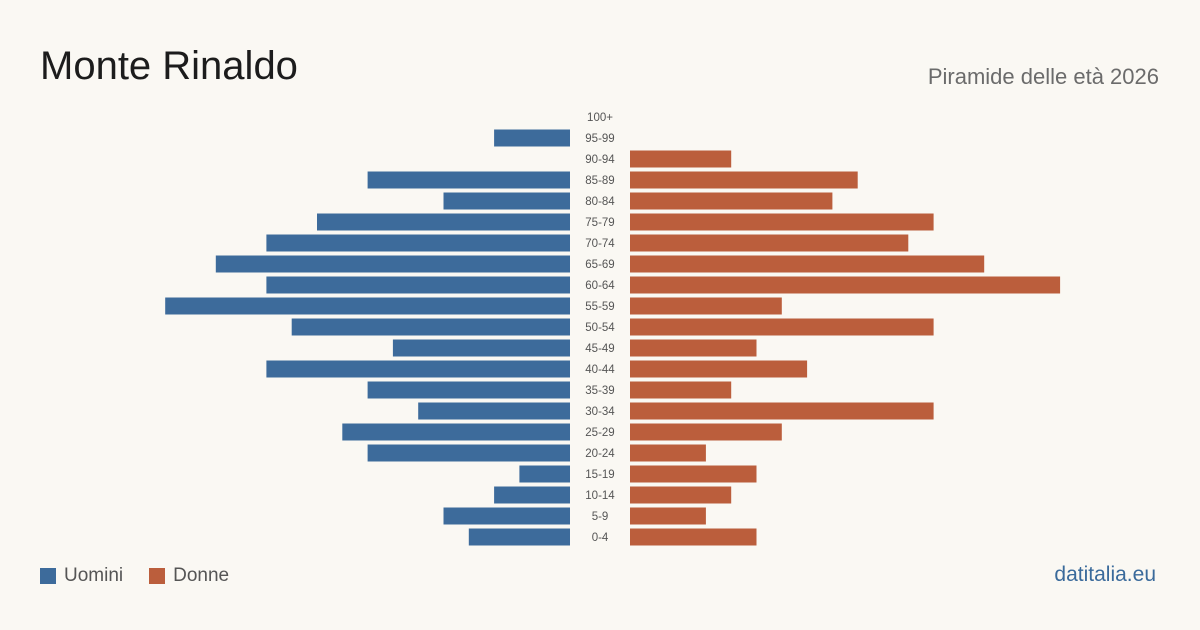 The height and width of the screenshot is (630, 1200). Describe the element at coordinates (600, 118) in the screenshot. I see `age-label-100plus: 100+` at that location.